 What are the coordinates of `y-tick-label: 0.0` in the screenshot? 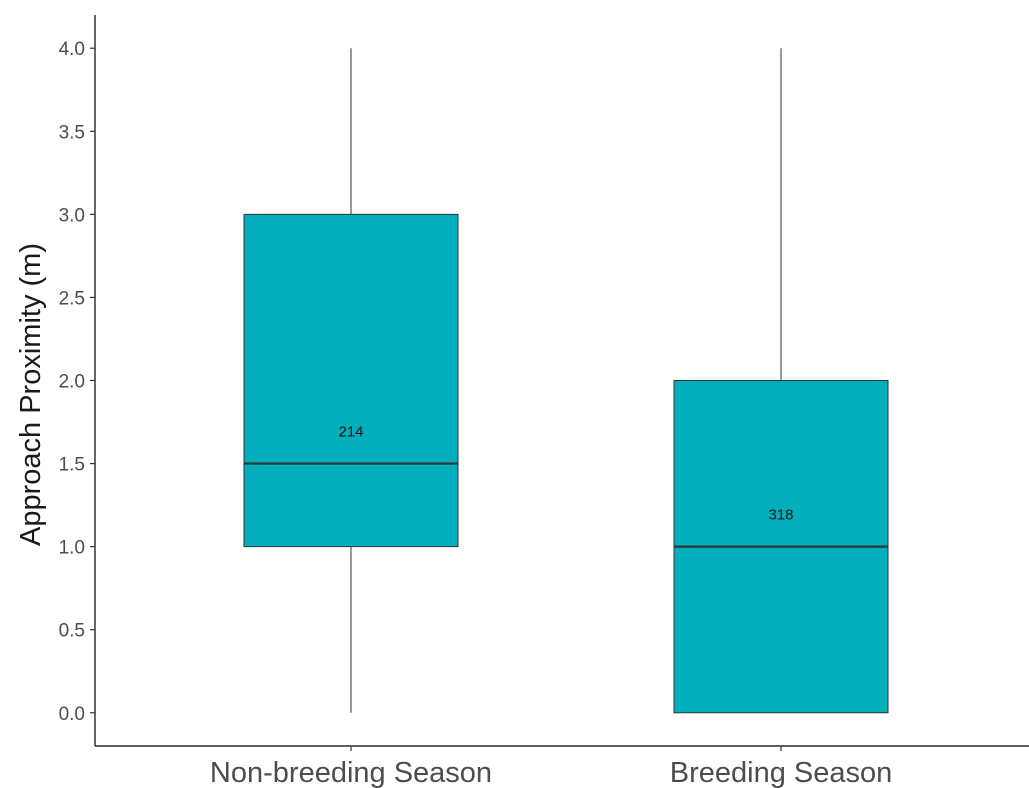 It's located at (72, 714).